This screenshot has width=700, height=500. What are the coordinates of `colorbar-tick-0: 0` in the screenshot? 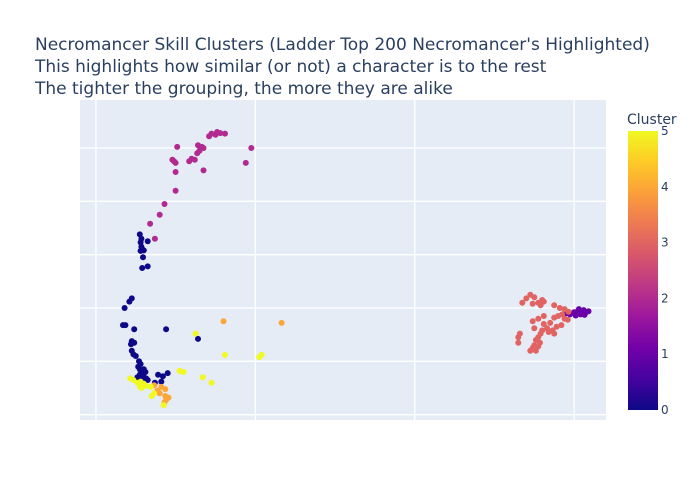 It's located at (665, 410).